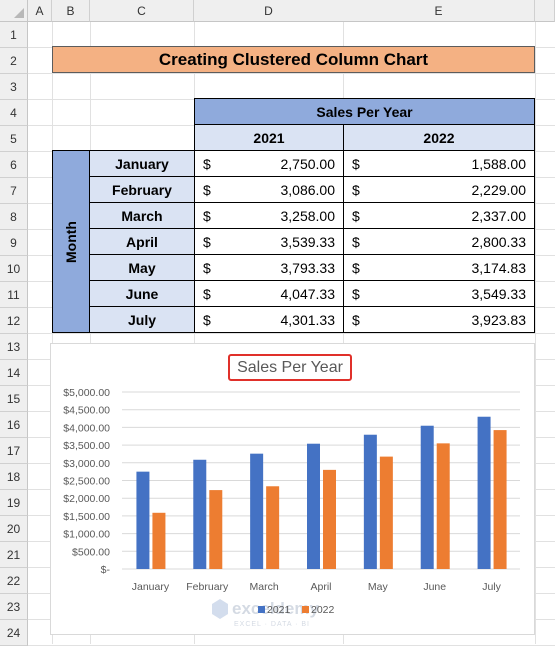 The width and height of the screenshot is (555, 646). I want to click on row-header-17: 17, so click(14, 451).